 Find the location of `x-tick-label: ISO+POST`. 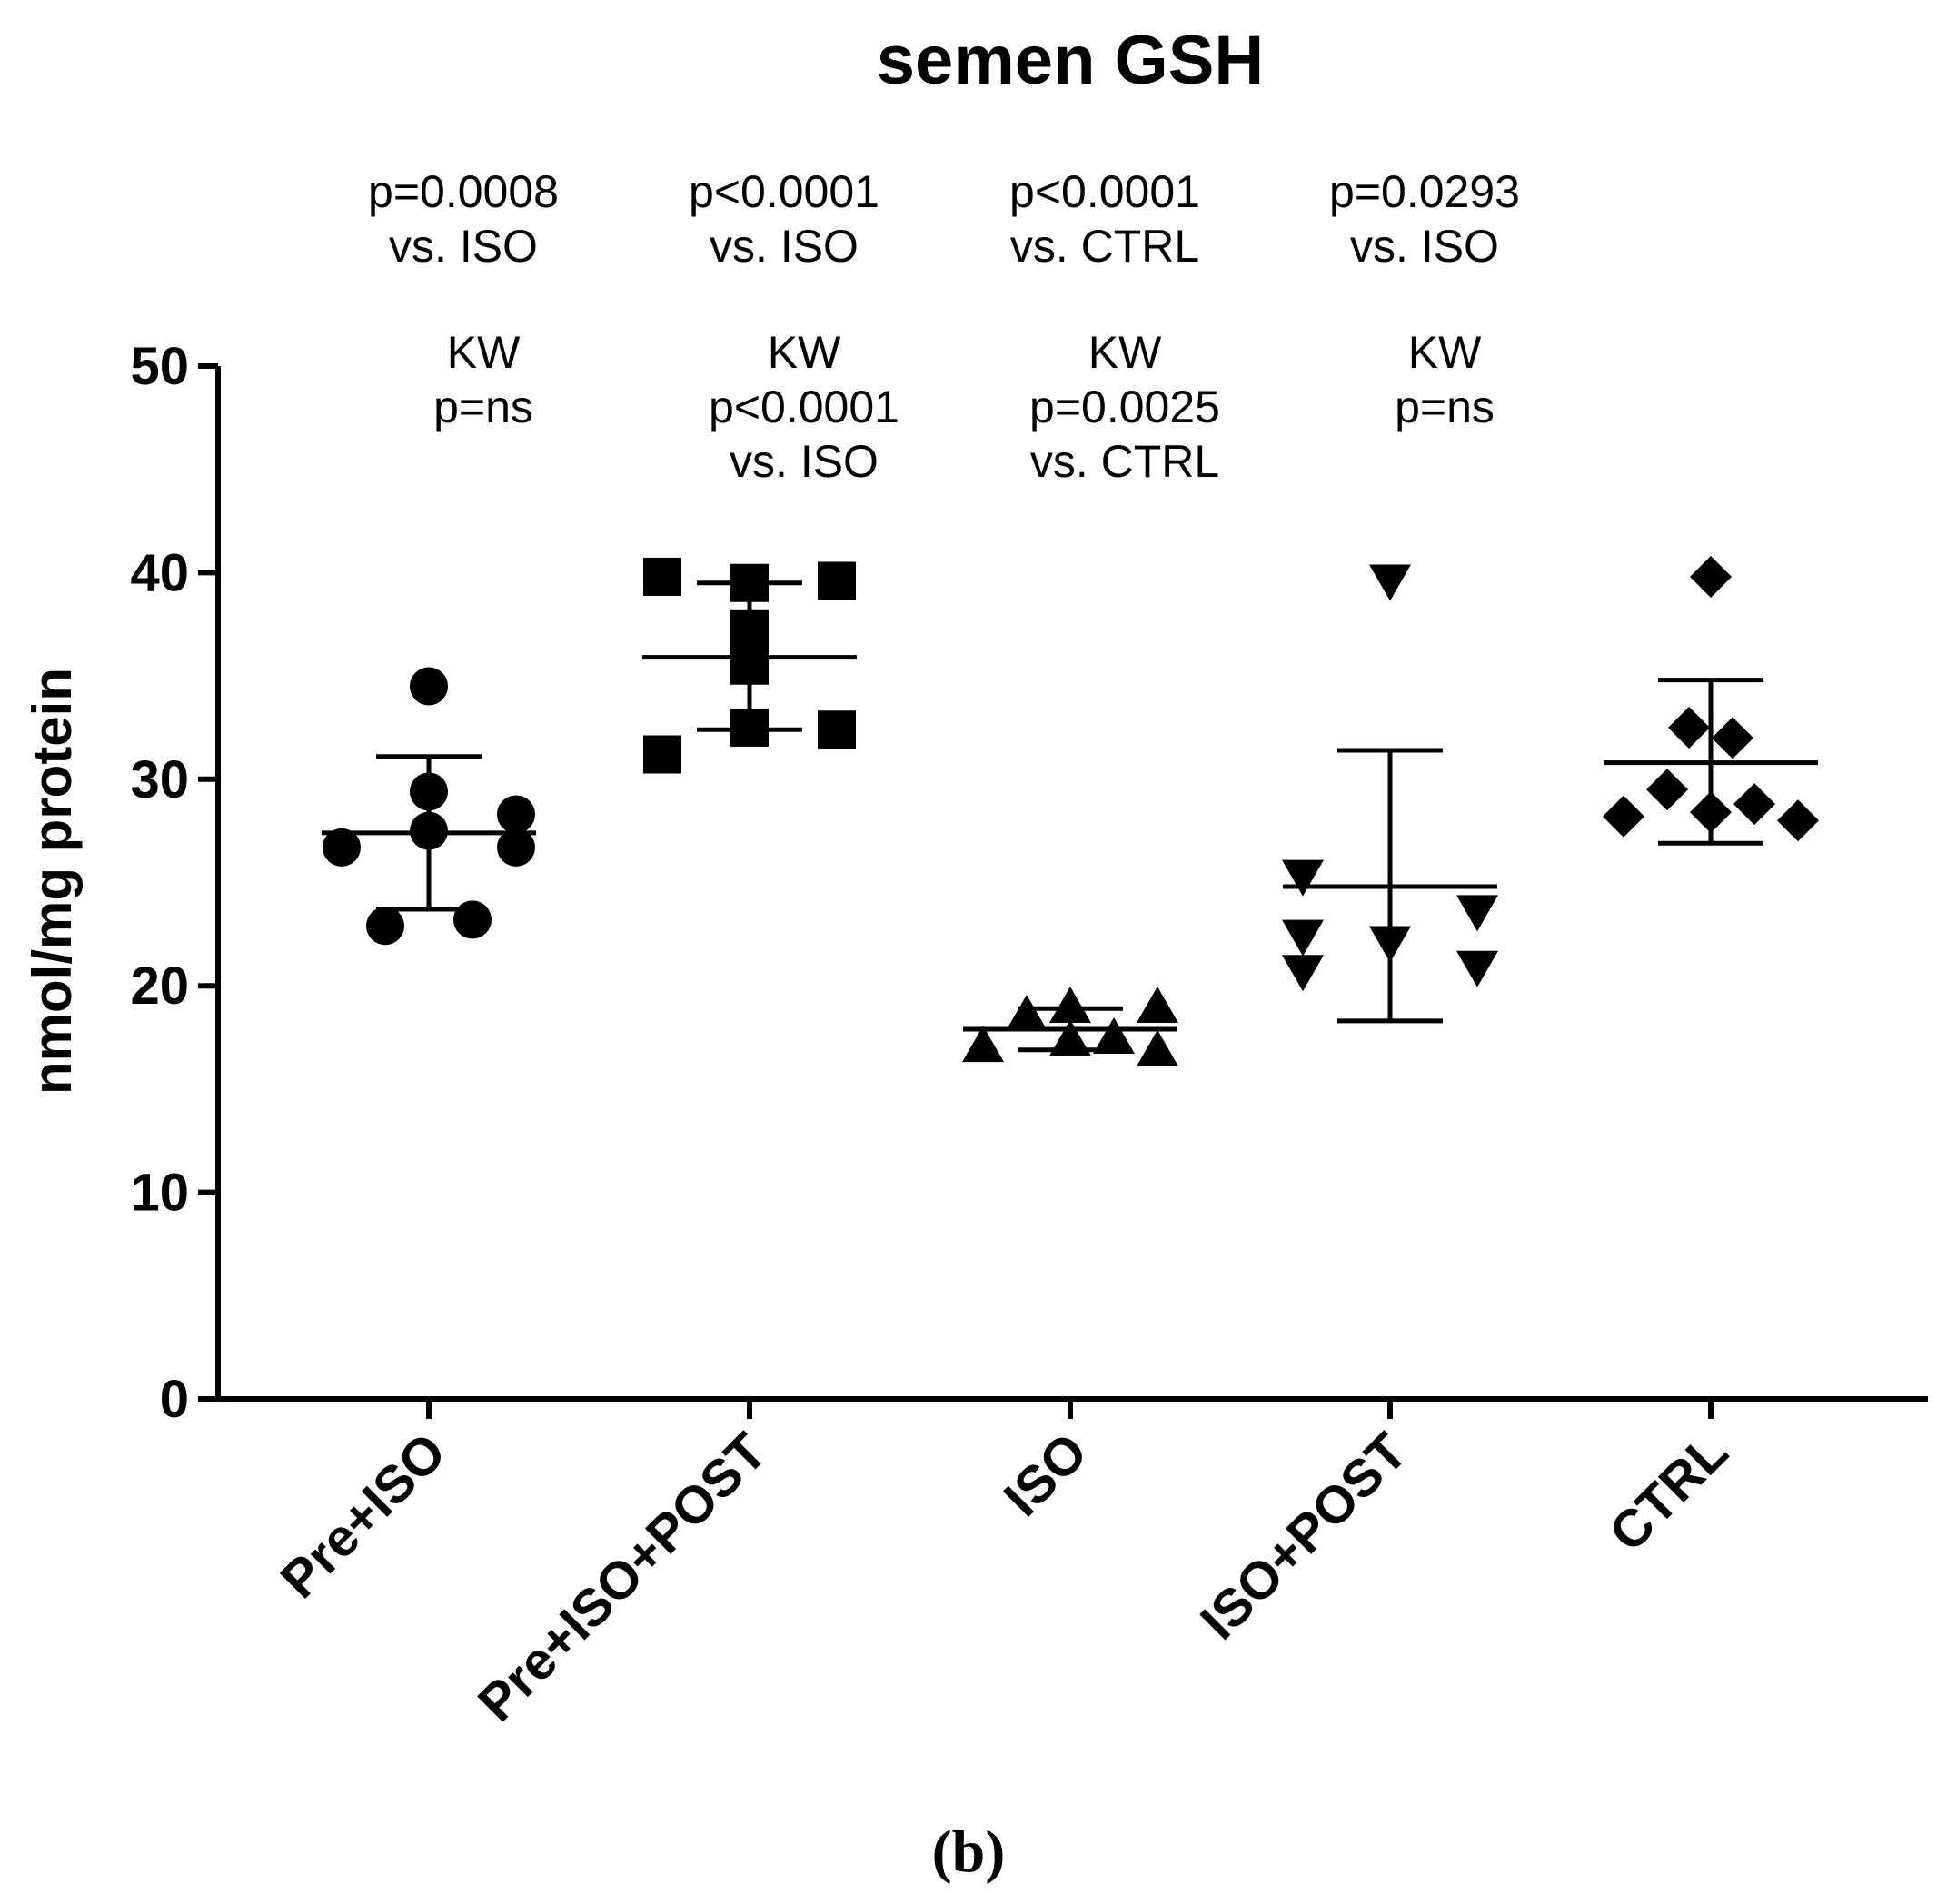

x-tick-label: ISO+POST is located at coordinates (1303, 1536).